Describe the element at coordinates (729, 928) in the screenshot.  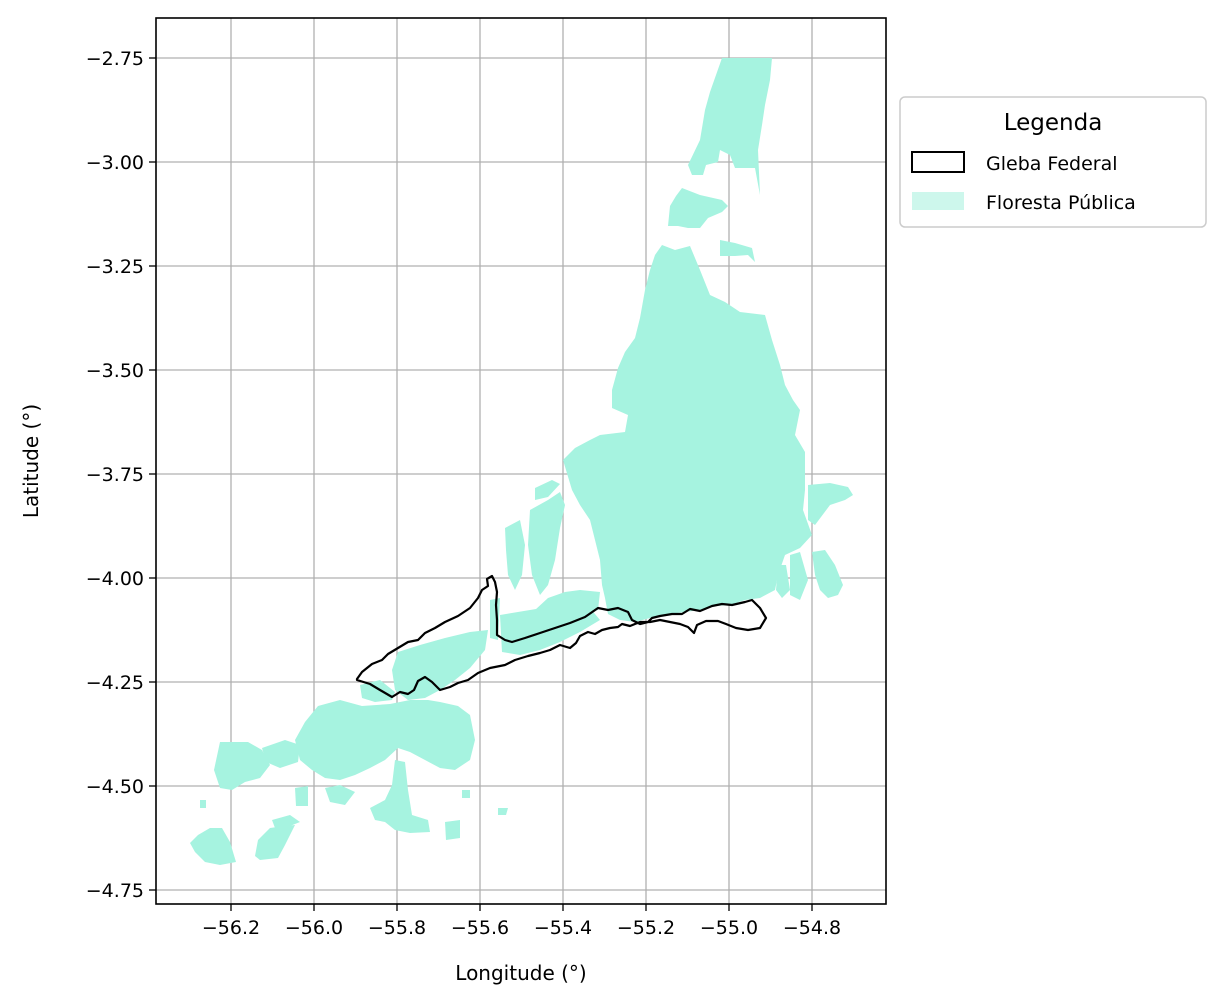
I see `x-tick-label: −55.0` at that location.